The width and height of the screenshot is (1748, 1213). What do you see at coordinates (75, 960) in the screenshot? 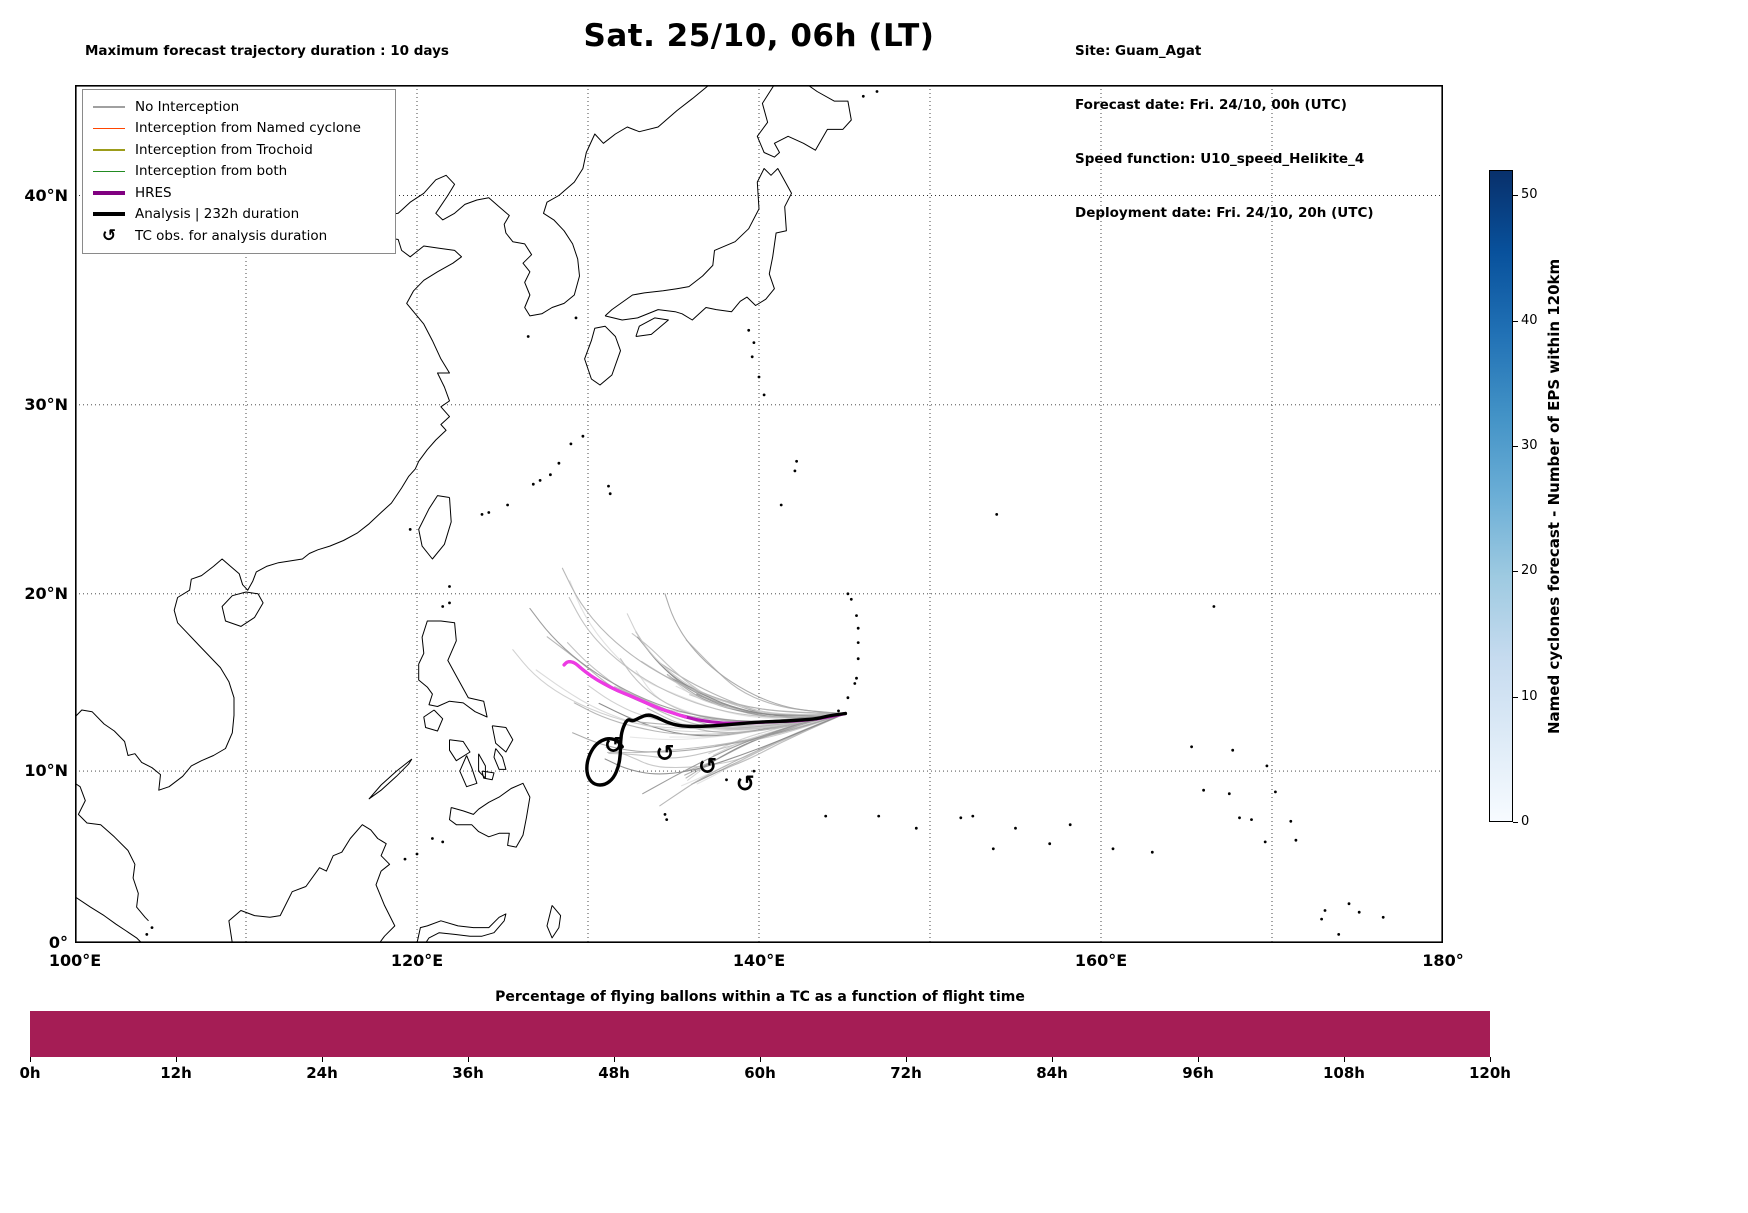
I see `x-tick-label: 100°E` at bounding box center [75, 960].